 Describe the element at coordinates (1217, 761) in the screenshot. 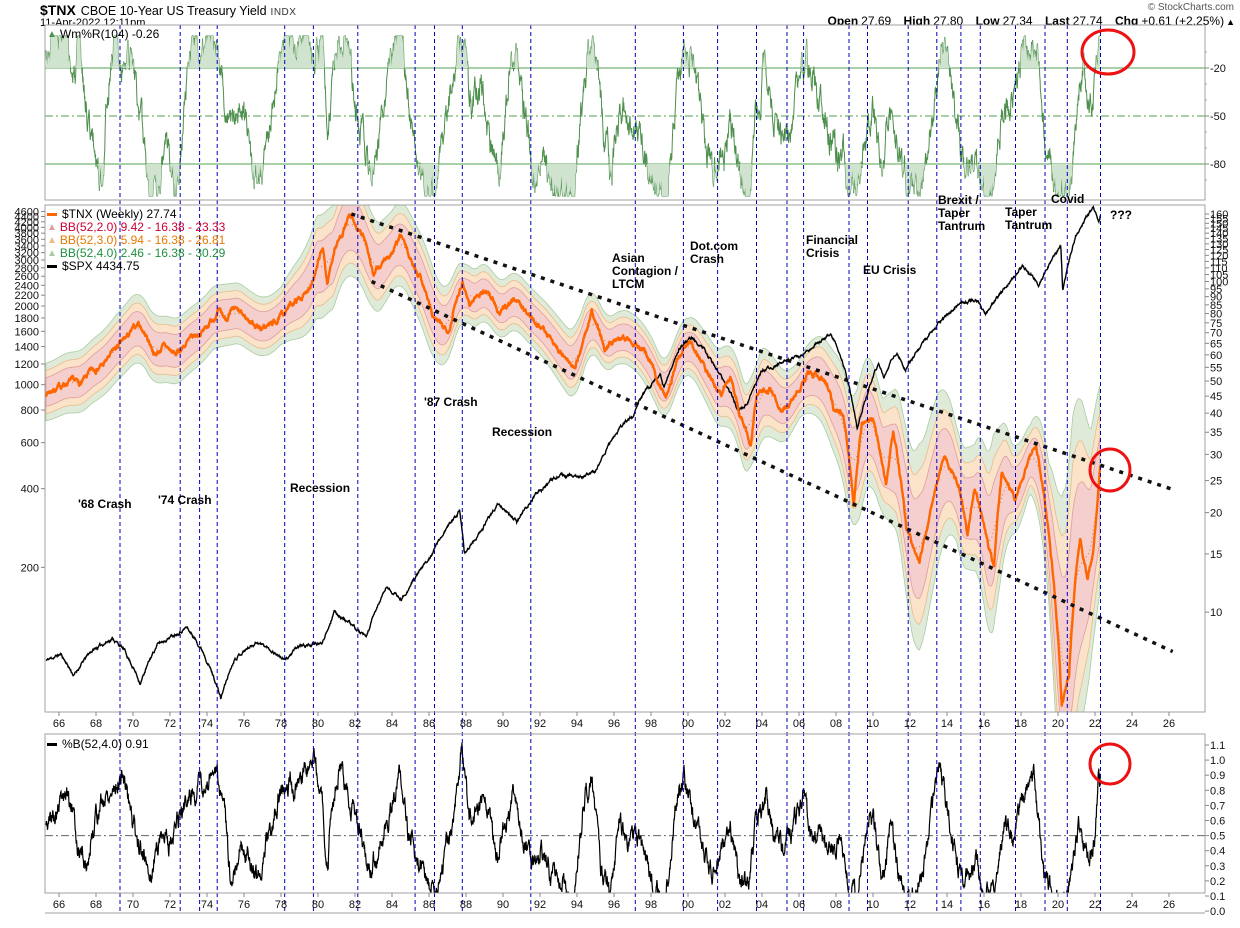

I see `svg-text: 1.0` at that location.